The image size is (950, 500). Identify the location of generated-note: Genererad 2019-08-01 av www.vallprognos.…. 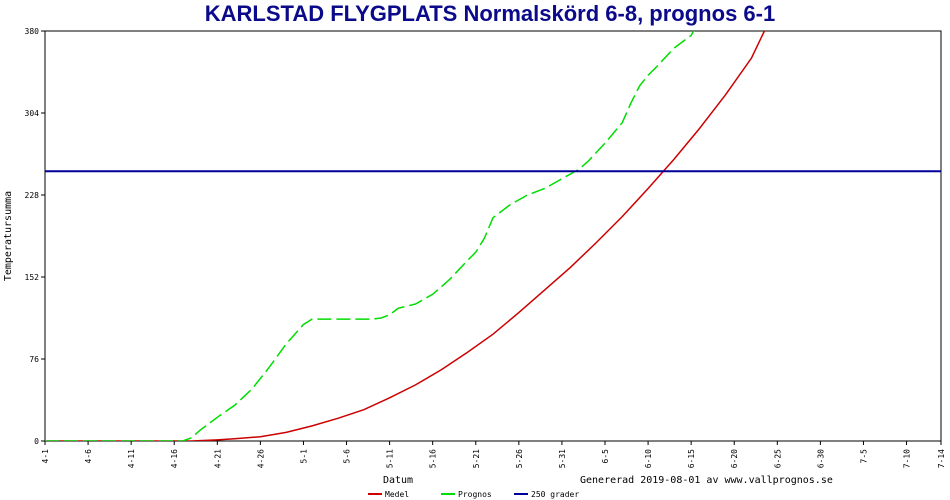
(706, 480).